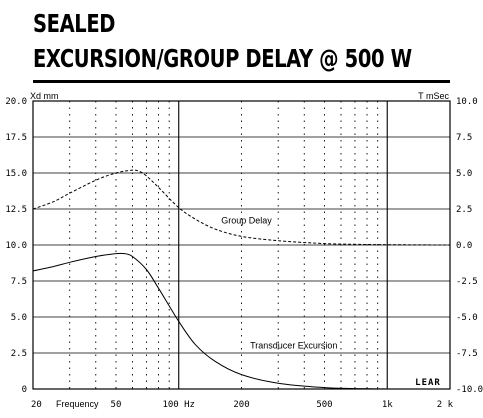  What do you see at coordinates (433, 96) in the screenshot?
I see `y-right-axis-label: T mSec` at bounding box center [433, 96].